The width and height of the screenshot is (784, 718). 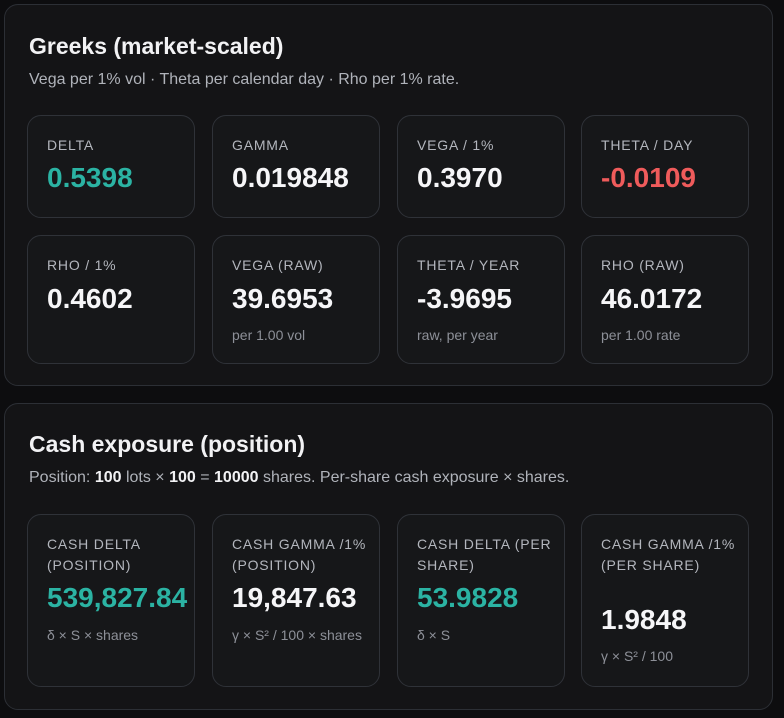 I want to click on card-value: -3.9695, so click(x=464, y=298).